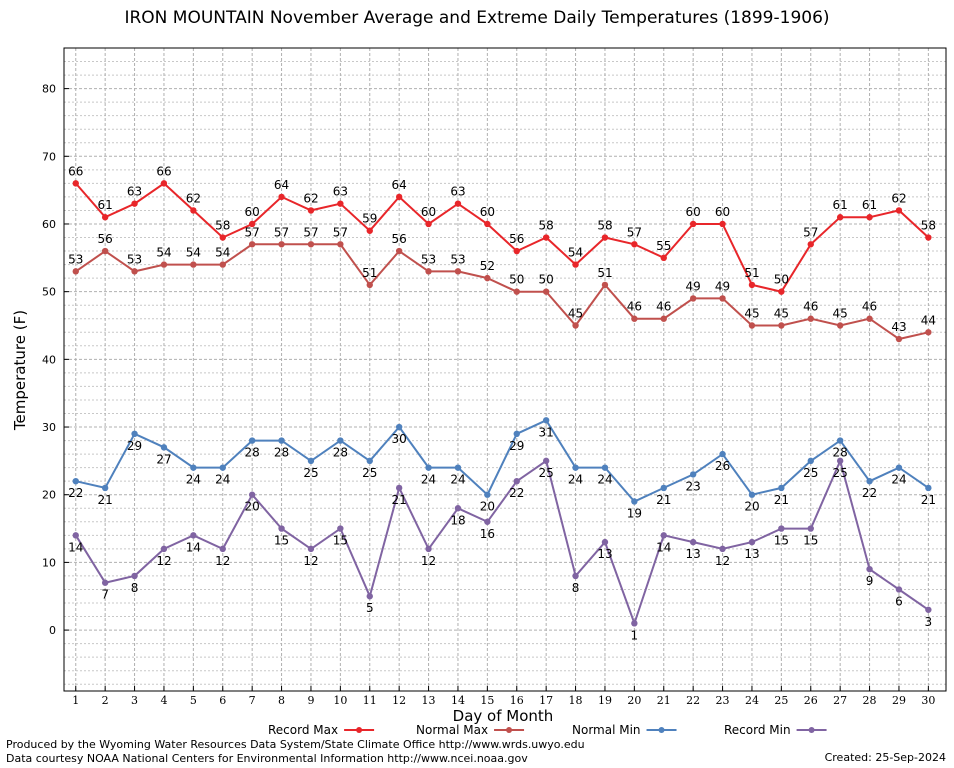 This screenshot has width=954, height=768. I want to click on y-tick-label: 60, so click(49, 224).